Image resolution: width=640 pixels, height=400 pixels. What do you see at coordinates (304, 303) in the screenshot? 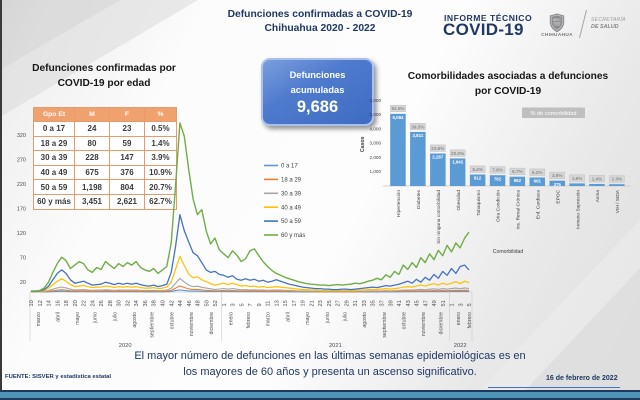
I see `svg-text: 19` at bounding box center [304, 303].